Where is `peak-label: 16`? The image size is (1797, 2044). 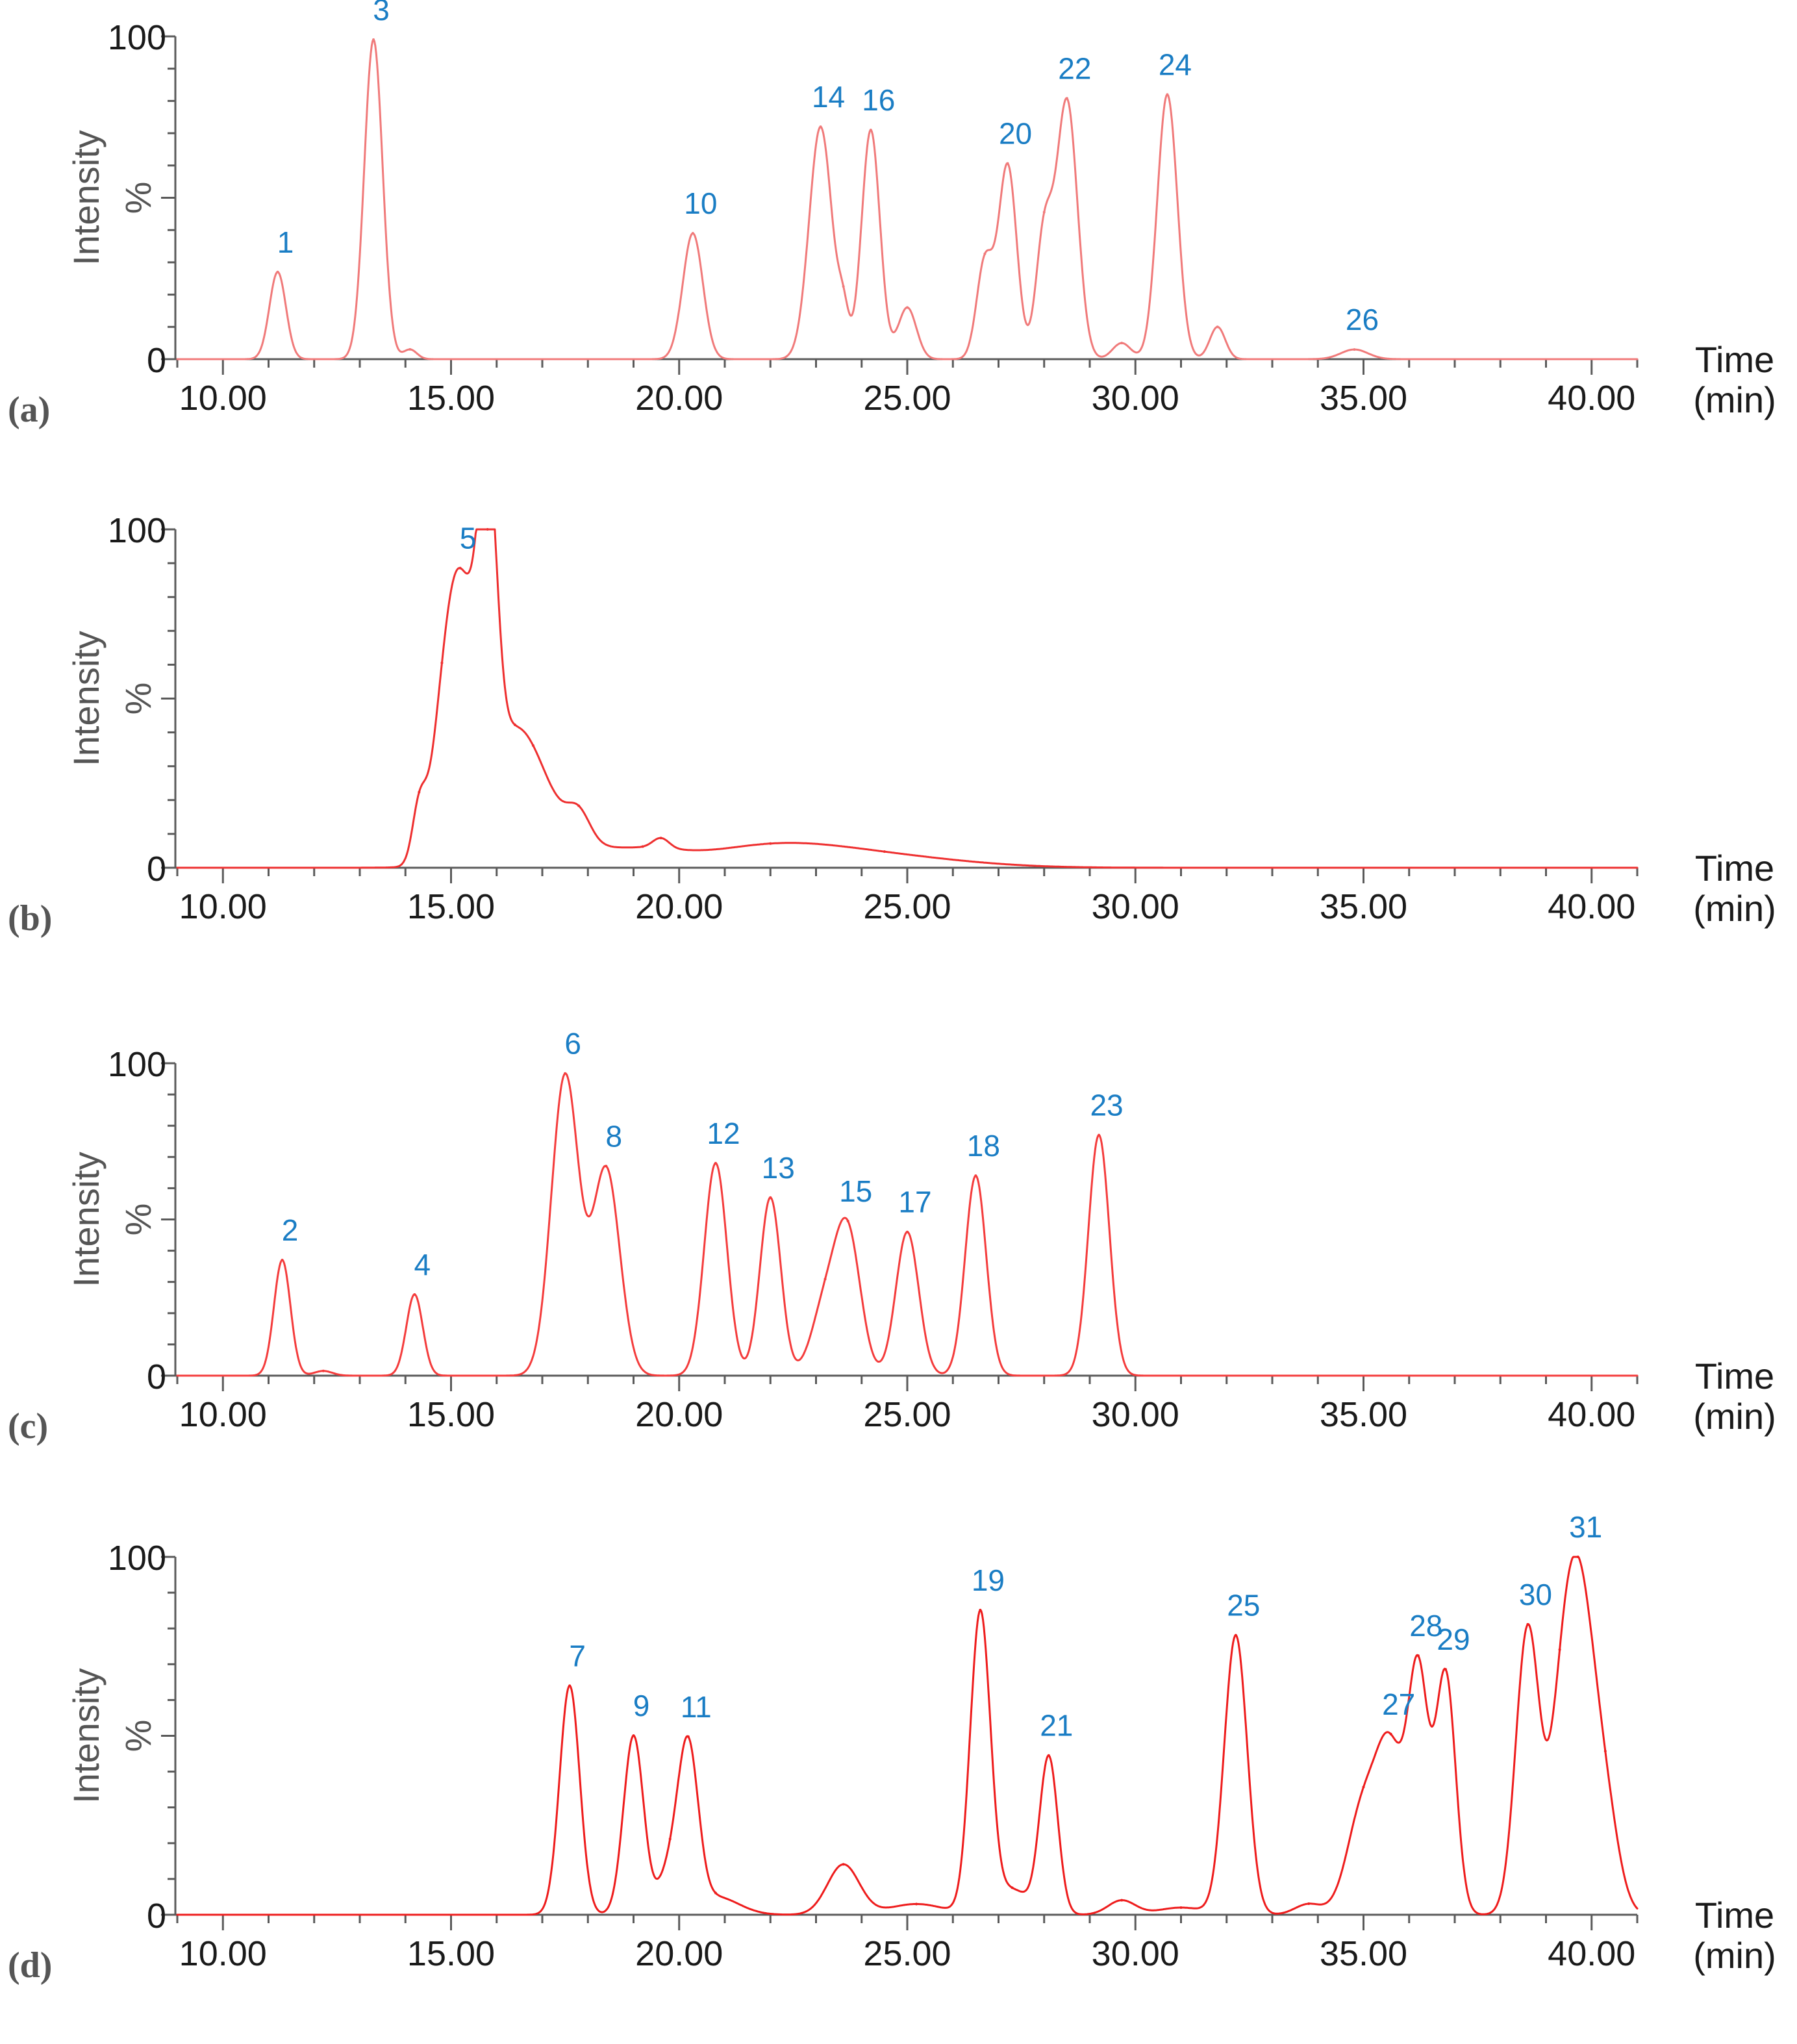
peak-label: 16 is located at coordinates (878, 100).